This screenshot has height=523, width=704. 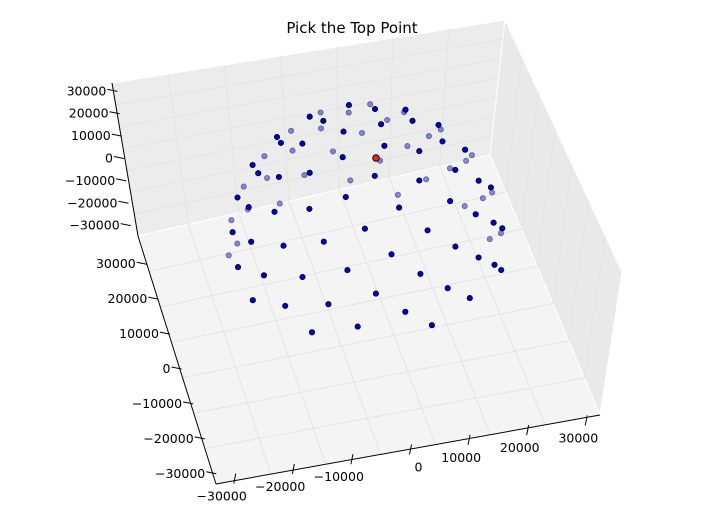 I want to click on front-axis-tick-label: −10000, so click(x=157, y=403).